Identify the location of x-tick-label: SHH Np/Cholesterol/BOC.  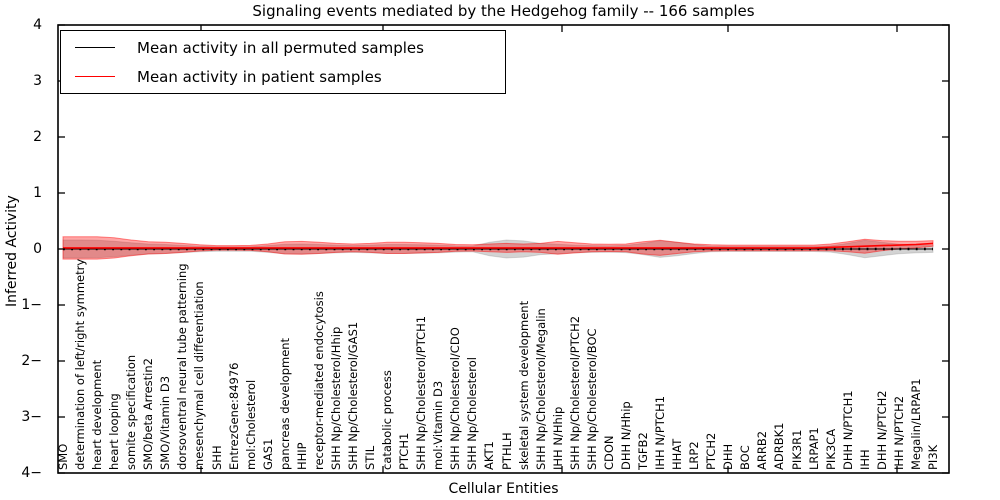
(591, 399).